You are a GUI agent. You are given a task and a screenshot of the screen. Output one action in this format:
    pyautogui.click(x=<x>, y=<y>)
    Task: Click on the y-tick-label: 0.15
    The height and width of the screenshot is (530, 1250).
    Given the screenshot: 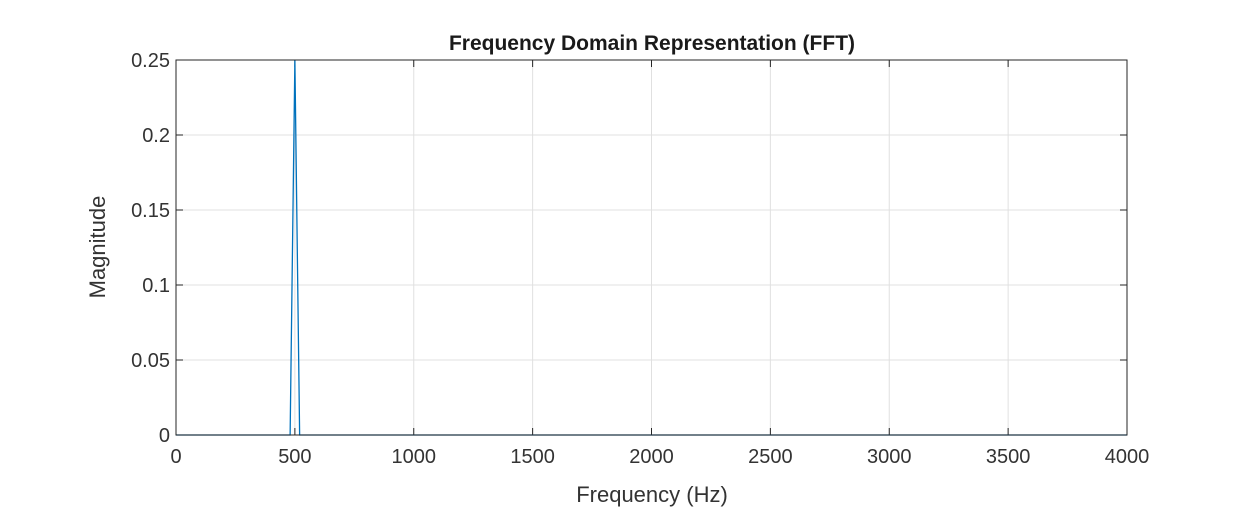 What is the action you would take?
    pyautogui.click(x=150, y=211)
    